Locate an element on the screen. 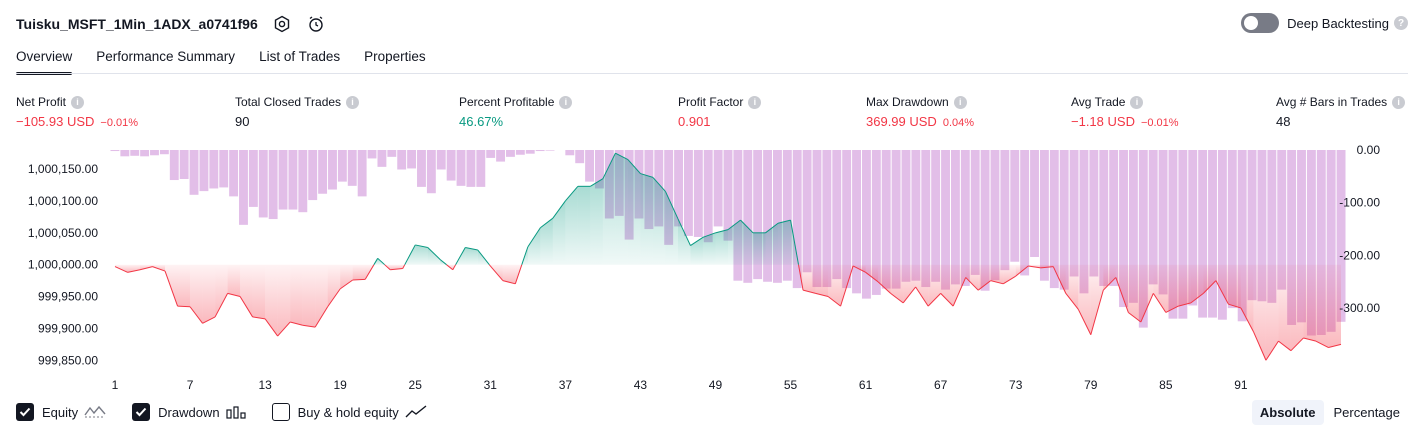 This screenshot has width=1424, height=438. gear-icon is located at coordinates (282, 24).